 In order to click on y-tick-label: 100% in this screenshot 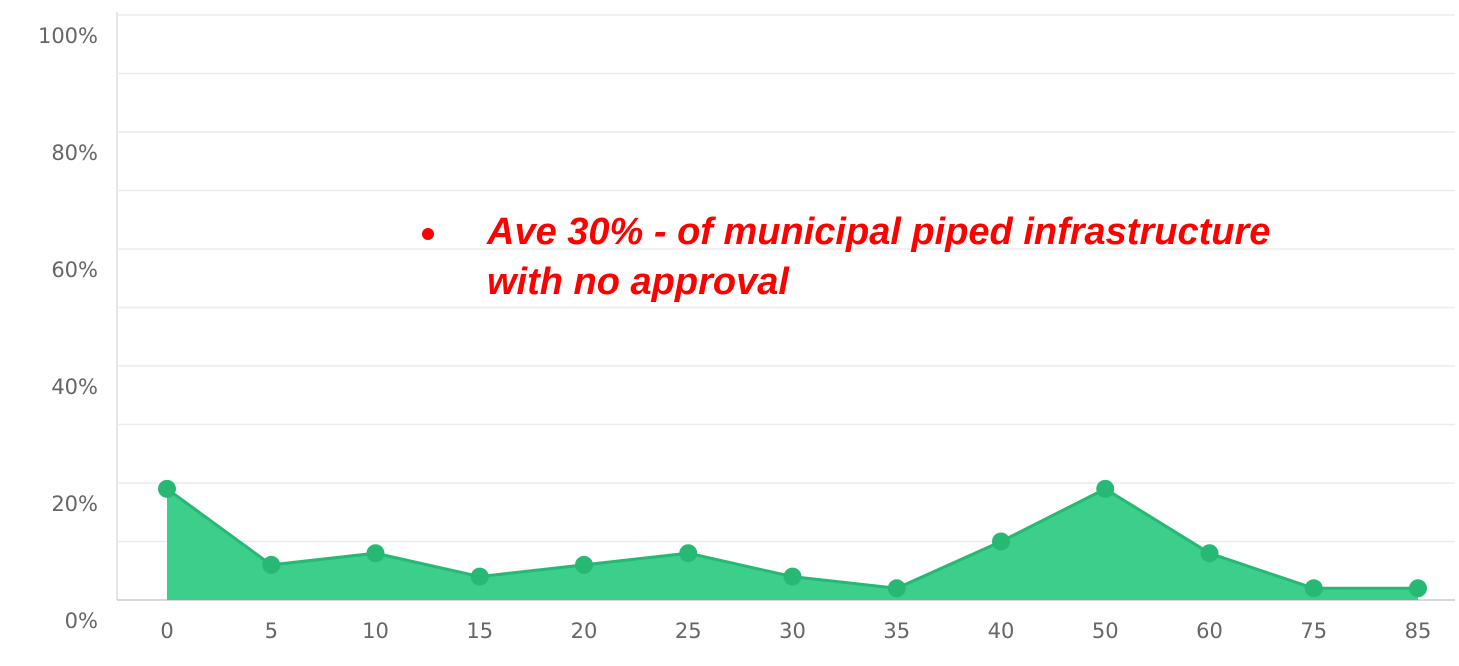, I will do `click(68, 36)`.